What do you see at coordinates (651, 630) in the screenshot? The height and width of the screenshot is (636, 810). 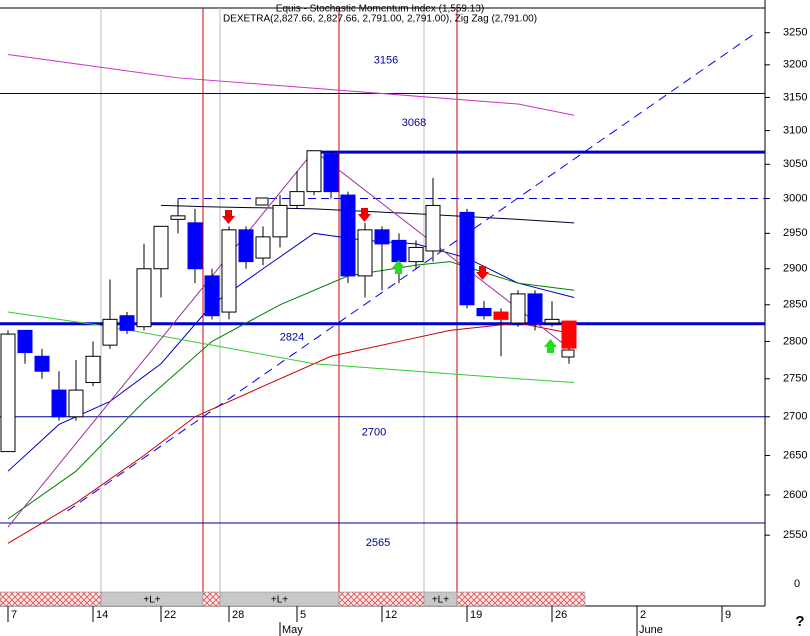 I see `month-label: June` at bounding box center [651, 630].